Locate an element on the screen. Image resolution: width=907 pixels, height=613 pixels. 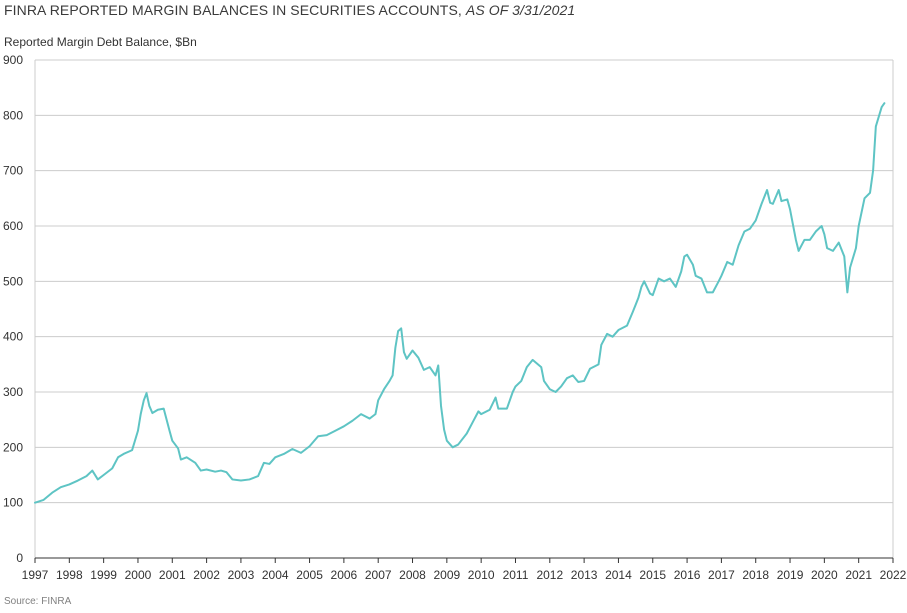
x-tick-label: 2004 is located at coordinates (275, 575).